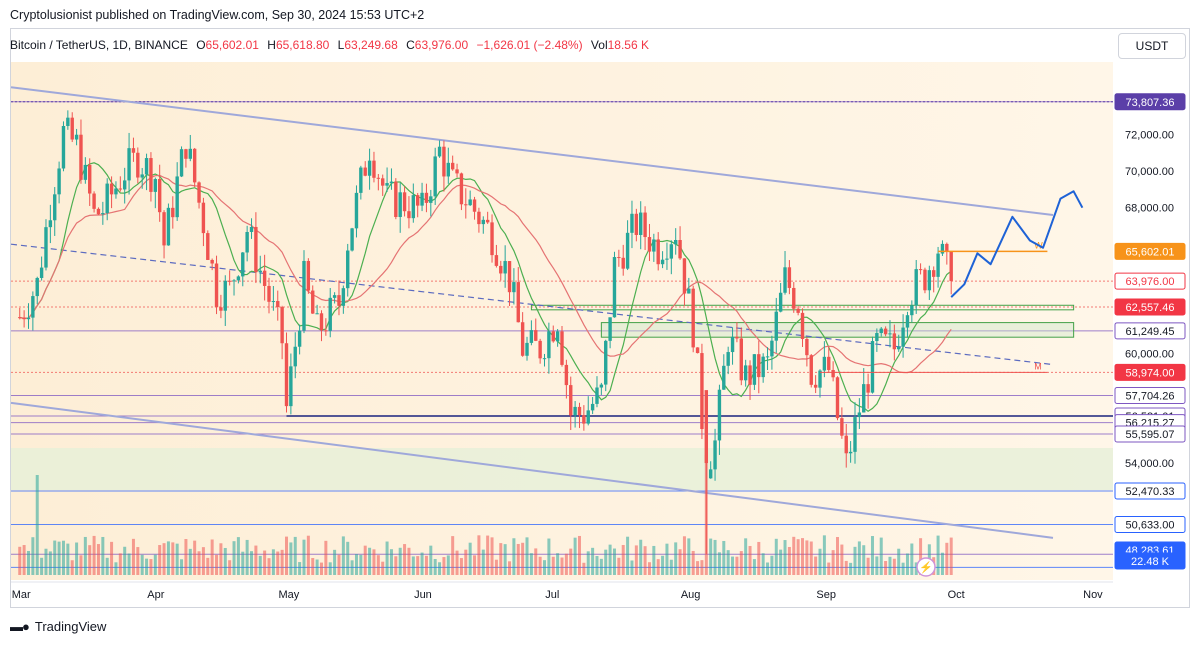 The image size is (1200, 645). What do you see at coordinates (529, 45) in the screenshot?
I see `change-value: −1,626.01 (−2.48%)` at bounding box center [529, 45].